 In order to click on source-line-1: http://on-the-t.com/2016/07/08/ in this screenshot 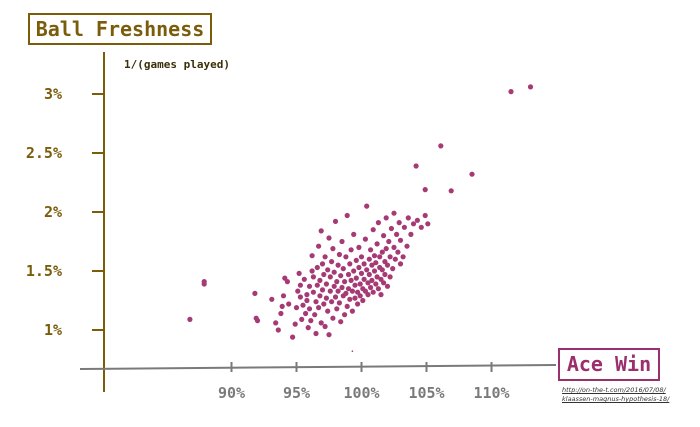, I will do `click(614, 390)`.